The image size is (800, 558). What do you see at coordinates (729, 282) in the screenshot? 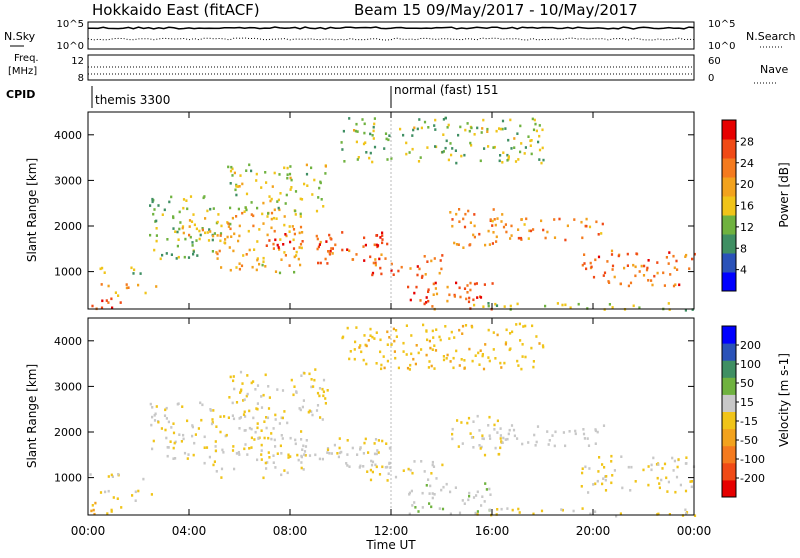
I see `colorbar-segment` at bounding box center [729, 282].